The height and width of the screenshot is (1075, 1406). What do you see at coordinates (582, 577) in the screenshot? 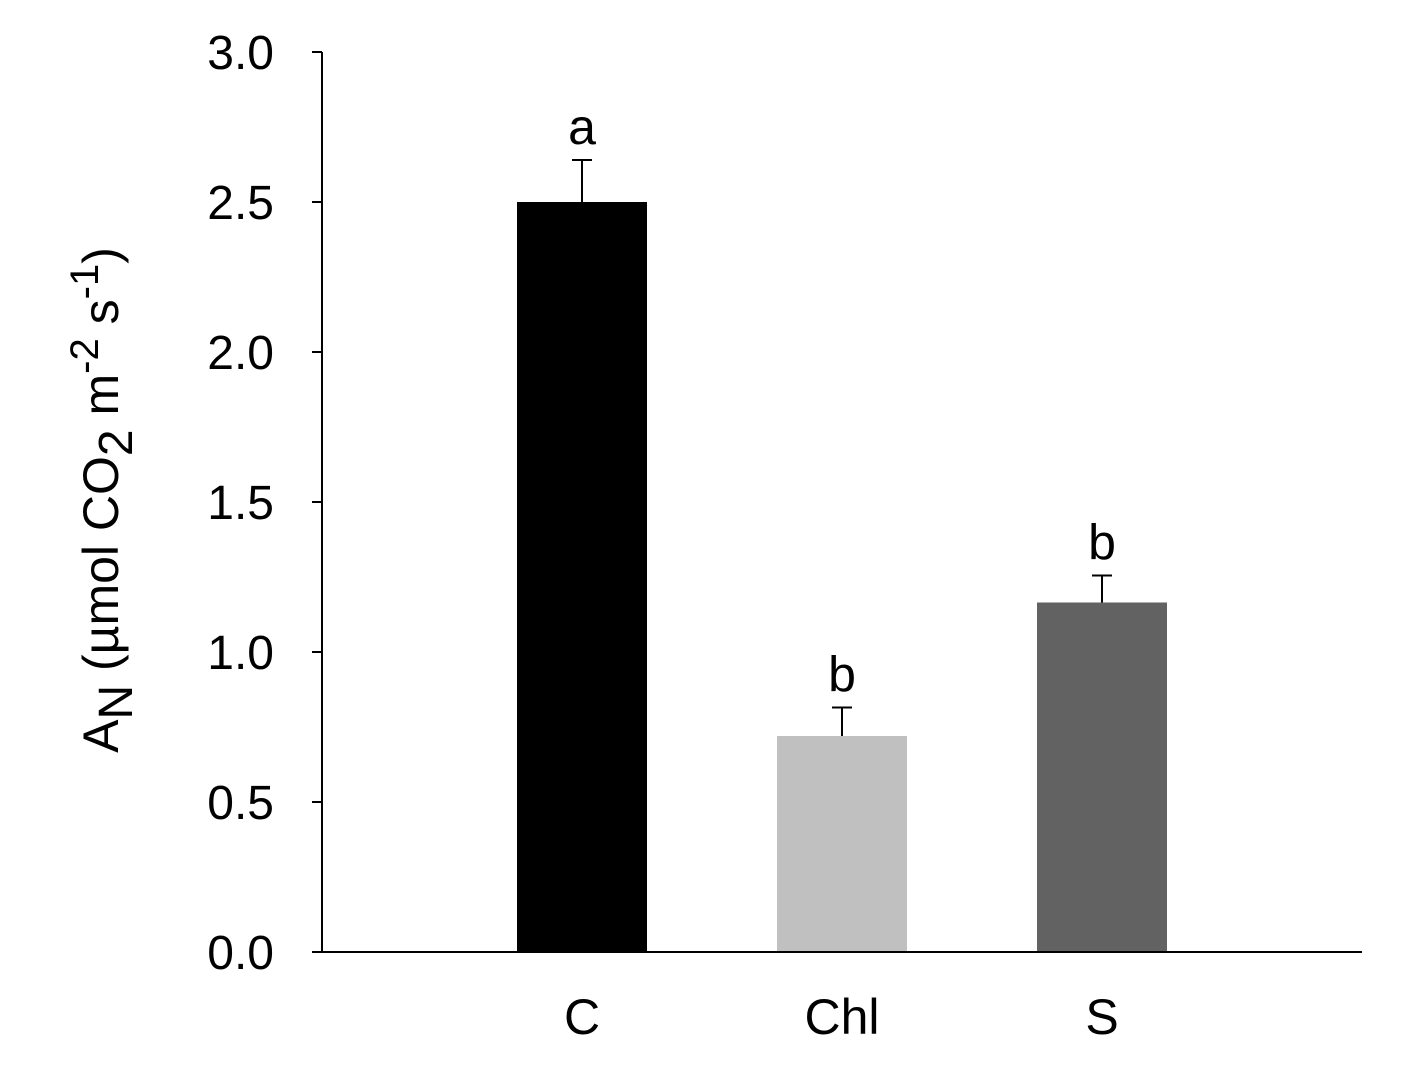
I see `bar-c` at bounding box center [582, 577].